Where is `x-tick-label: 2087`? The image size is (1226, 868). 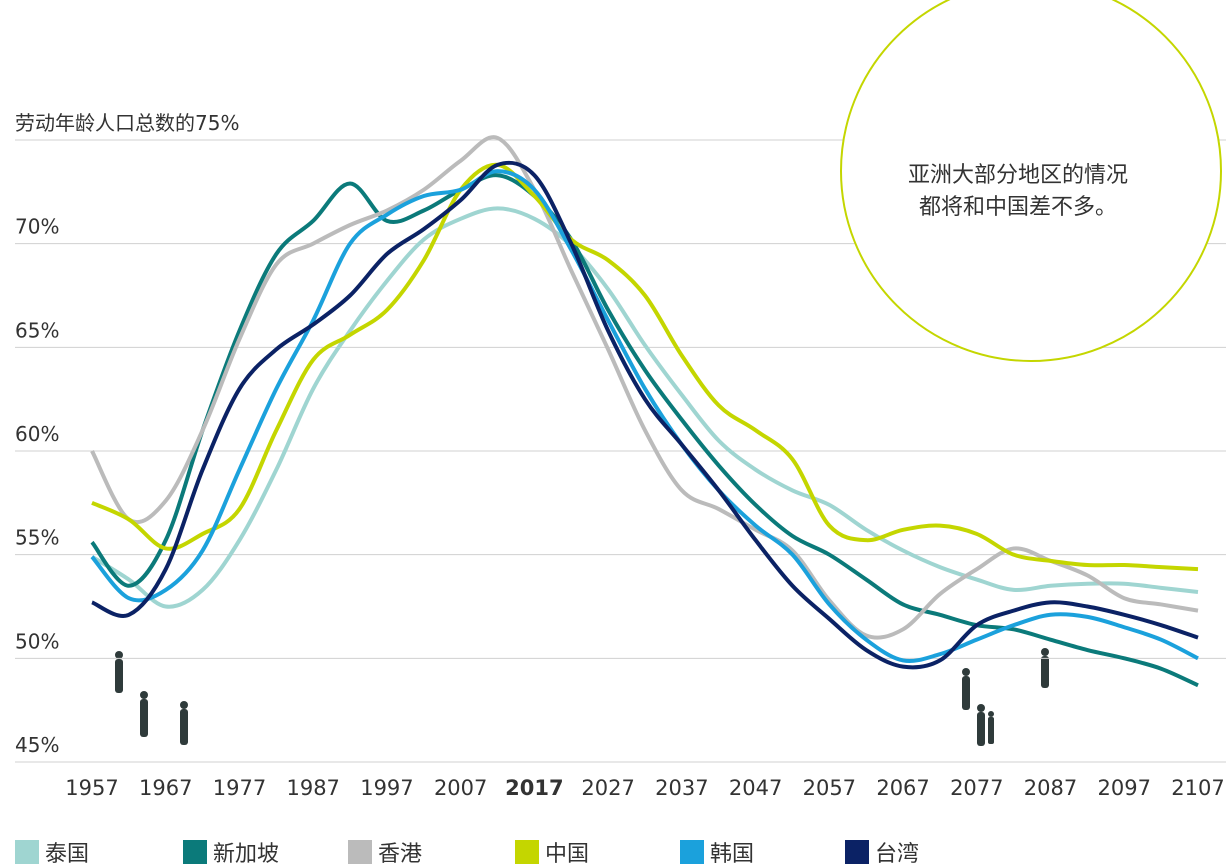 x-tick-label: 2087 is located at coordinates (1050, 788).